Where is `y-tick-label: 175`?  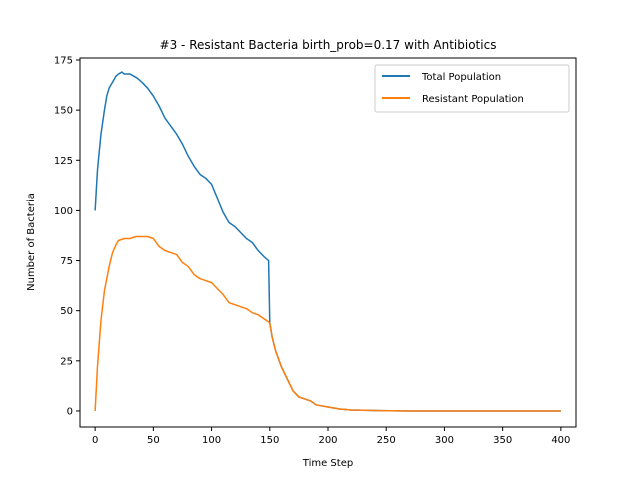
y-tick-label: 175 is located at coordinates (63, 61).